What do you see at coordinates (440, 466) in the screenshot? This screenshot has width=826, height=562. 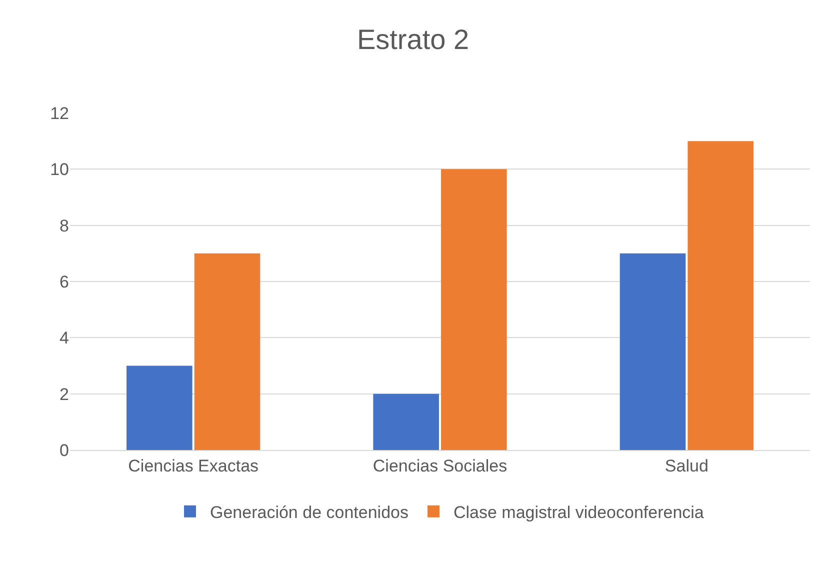 I see `x-tick-label: Ciencias Sociales` at bounding box center [440, 466].